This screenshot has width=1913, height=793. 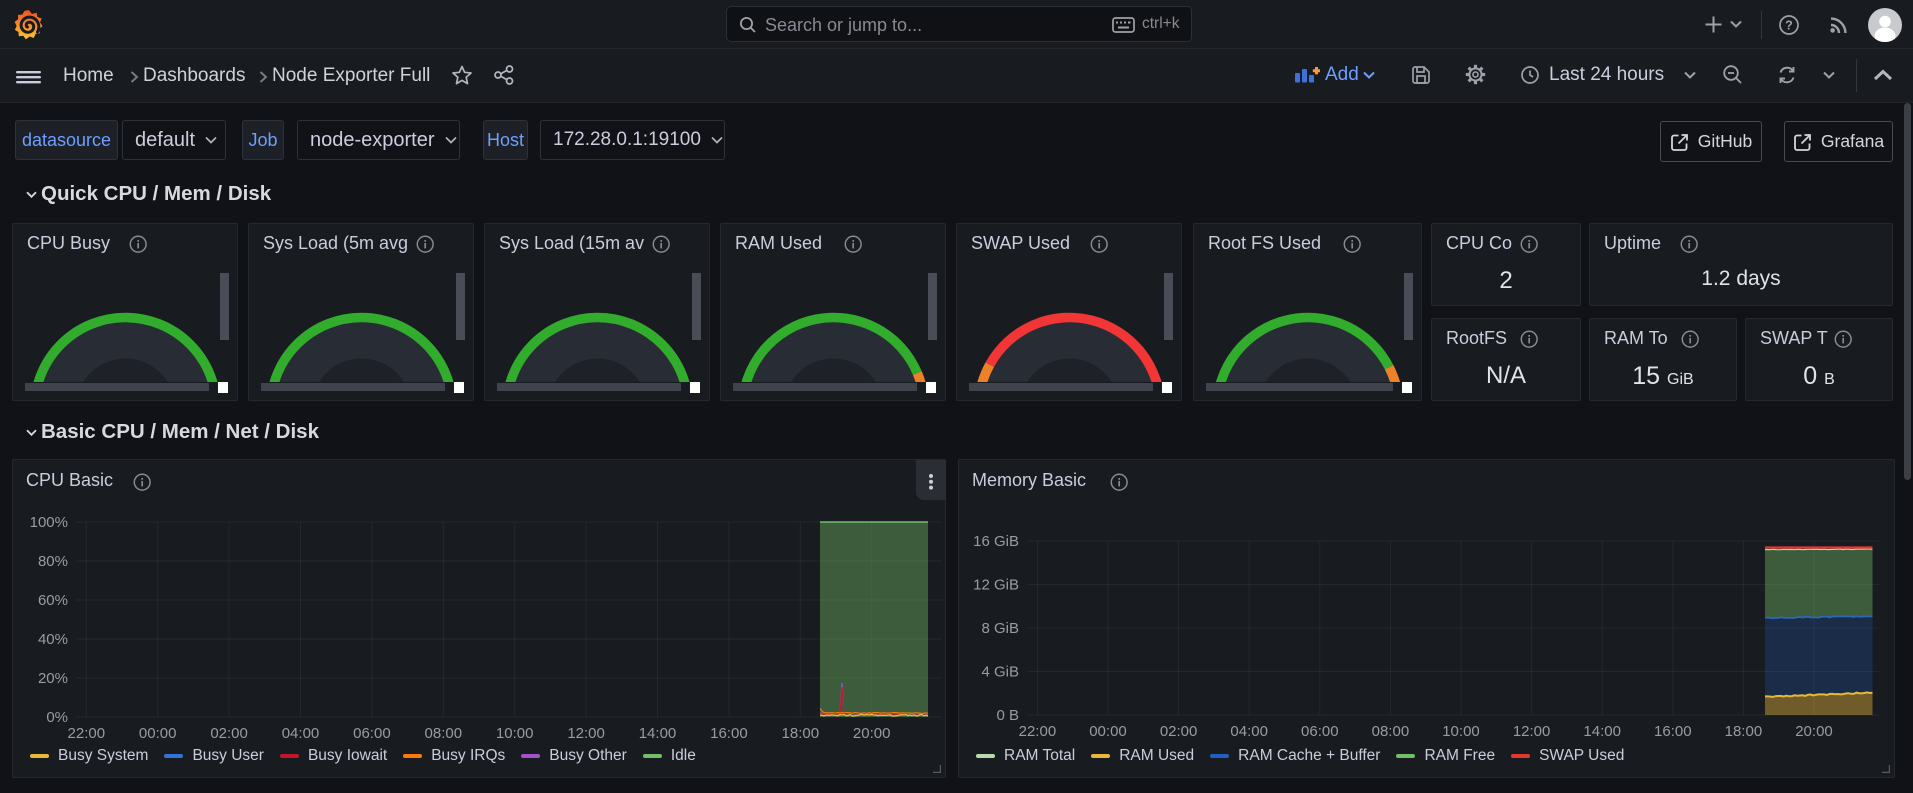 I want to click on svg-text: 16 GiB, so click(x=996, y=541).